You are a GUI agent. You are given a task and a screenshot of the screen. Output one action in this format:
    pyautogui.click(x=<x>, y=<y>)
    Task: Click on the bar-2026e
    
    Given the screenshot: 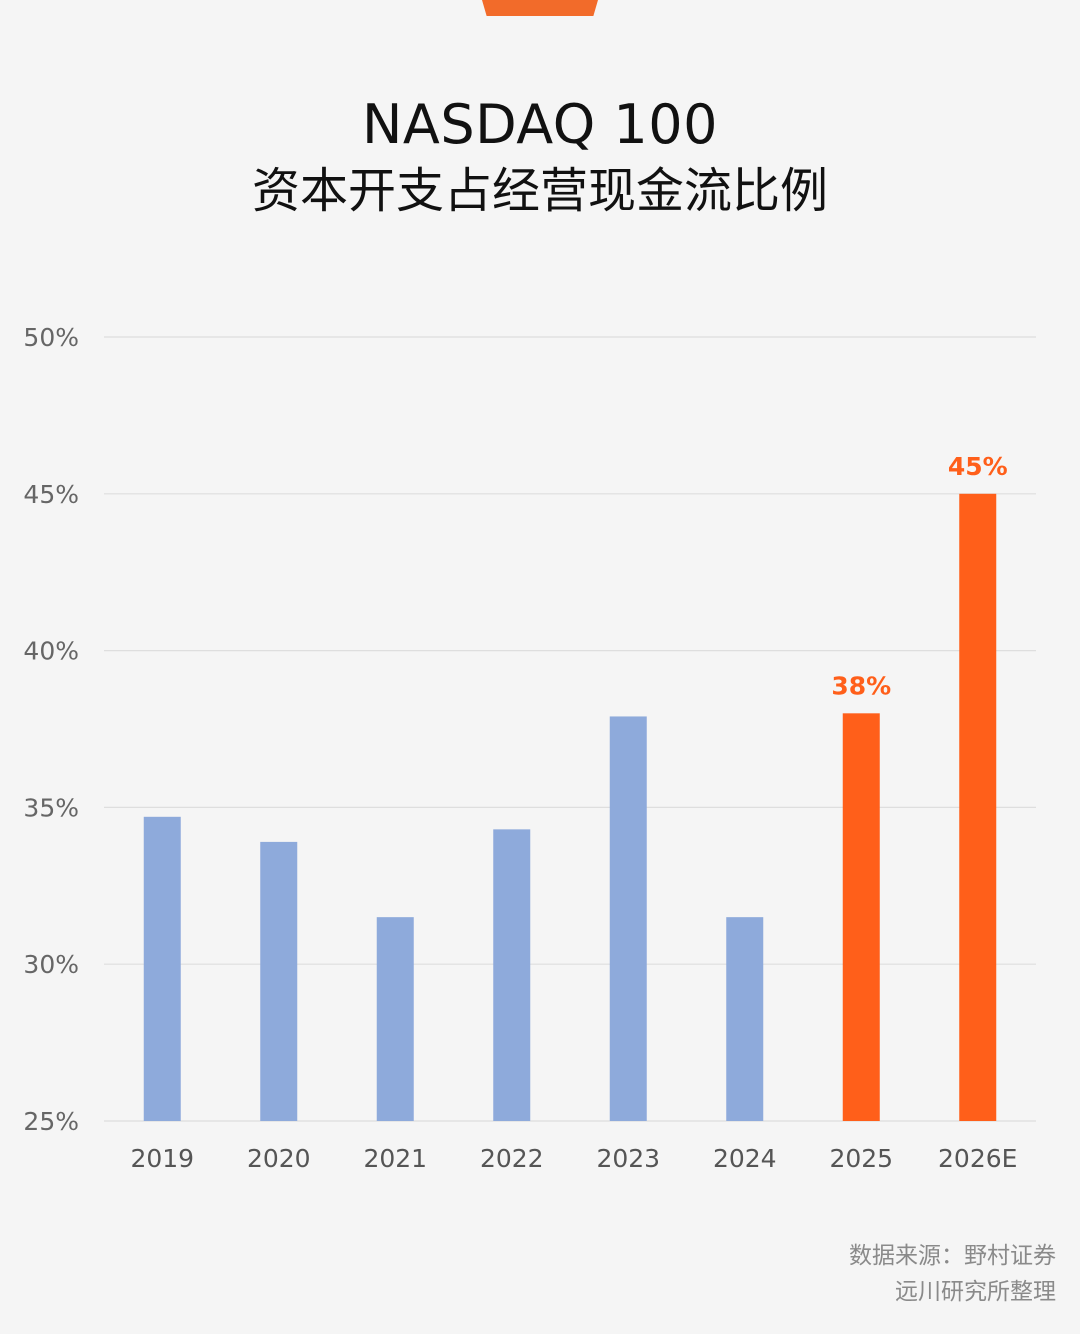 What is the action you would take?
    pyautogui.click(x=978, y=807)
    